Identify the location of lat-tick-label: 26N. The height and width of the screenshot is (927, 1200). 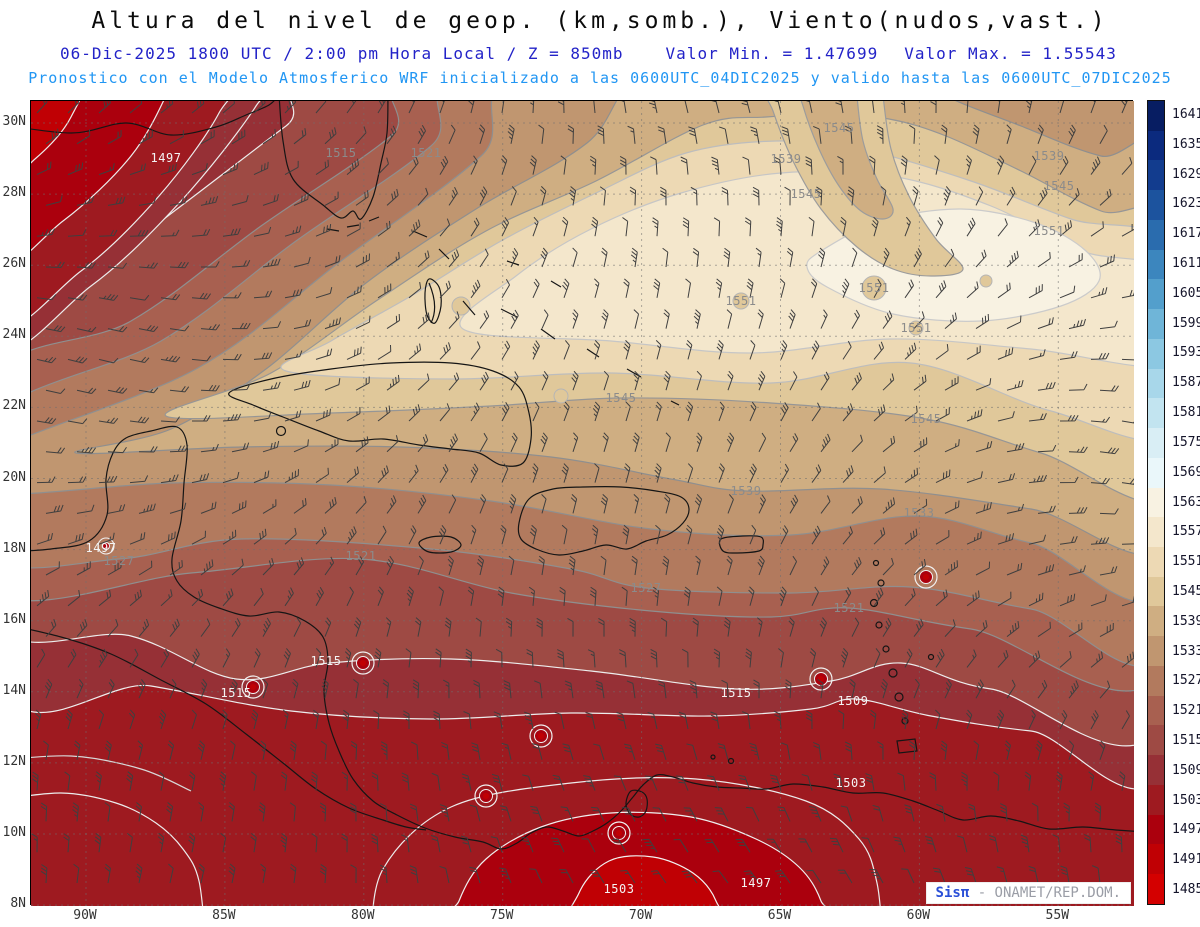
(14, 264).